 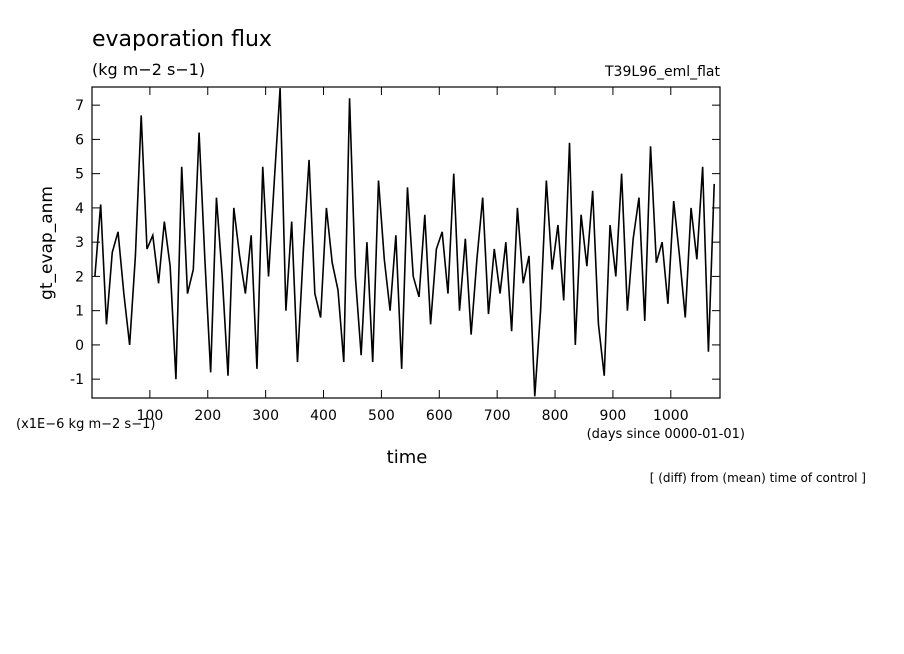 What do you see at coordinates (671, 416) in the screenshot?
I see `x-tick-label: 1000` at bounding box center [671, 416].